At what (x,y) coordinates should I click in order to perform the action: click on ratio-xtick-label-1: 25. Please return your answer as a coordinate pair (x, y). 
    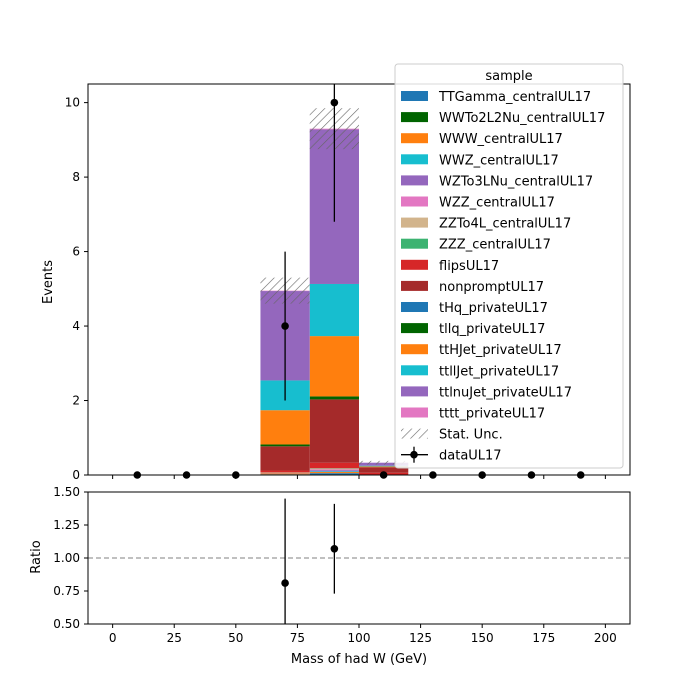
    Looking at the image, I should click on (174, 638).